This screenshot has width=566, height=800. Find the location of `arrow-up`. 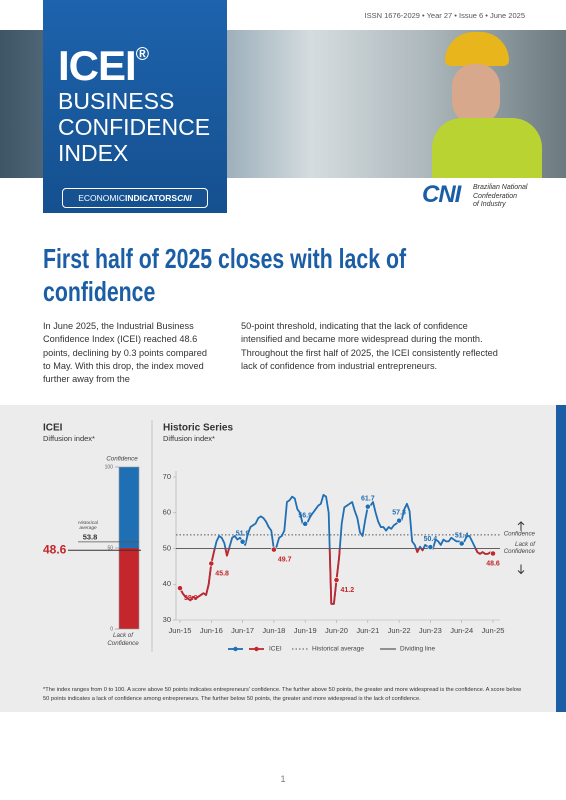

arrow-up is located at coordinates (521, 526).